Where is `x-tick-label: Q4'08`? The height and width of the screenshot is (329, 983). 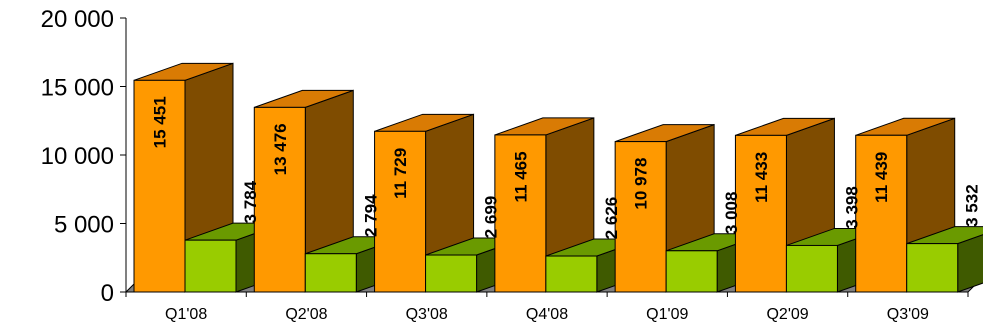
x-tick-label: Q4'08 is located at coordinates (547, 314).